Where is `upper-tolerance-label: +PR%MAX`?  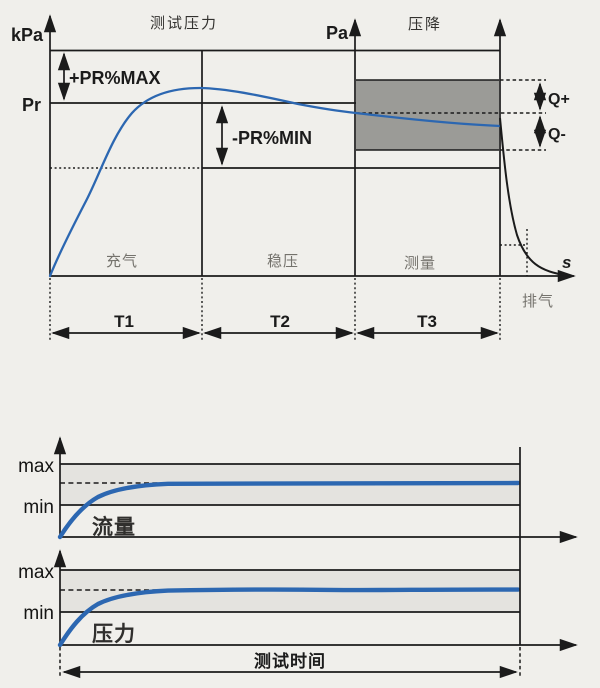 upper-tolerance-label: +PR%MAX is located at coordinates (115, 78).